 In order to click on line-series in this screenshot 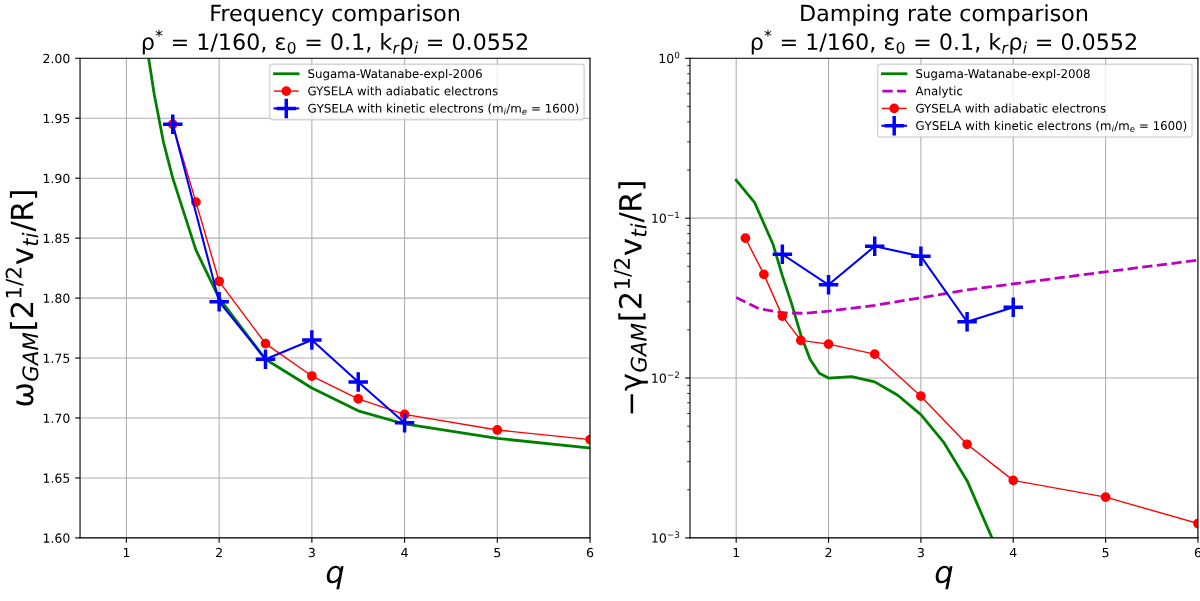, I will do `click(864, 358)`.